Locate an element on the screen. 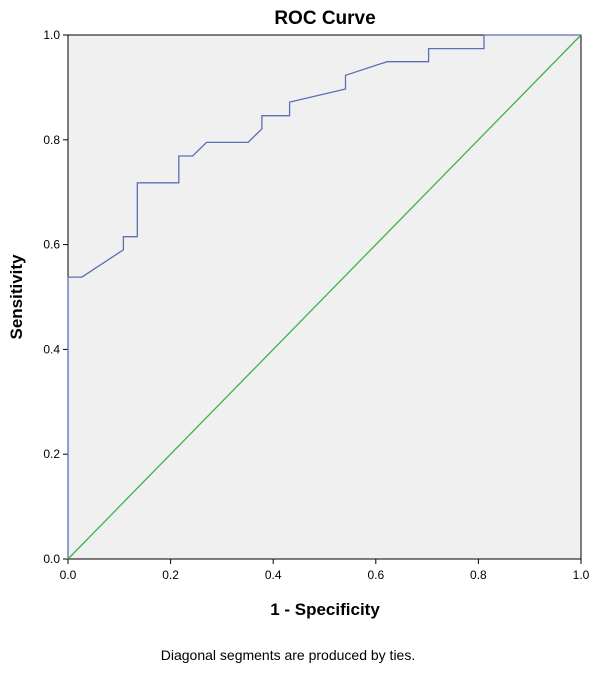 Image resolution: width=603 pixels, height=677 pixels. y-tick-label: 0.4 is located at coordinates (51, 349).